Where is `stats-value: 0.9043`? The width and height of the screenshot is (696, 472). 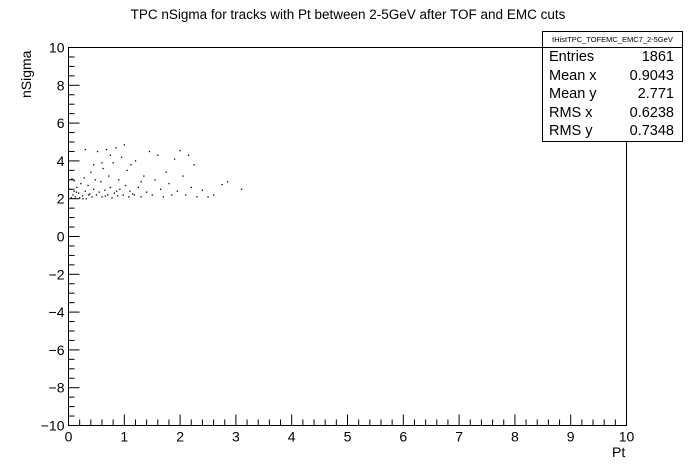 stats-value: 0.9043 is located at coordinates (651, 75).